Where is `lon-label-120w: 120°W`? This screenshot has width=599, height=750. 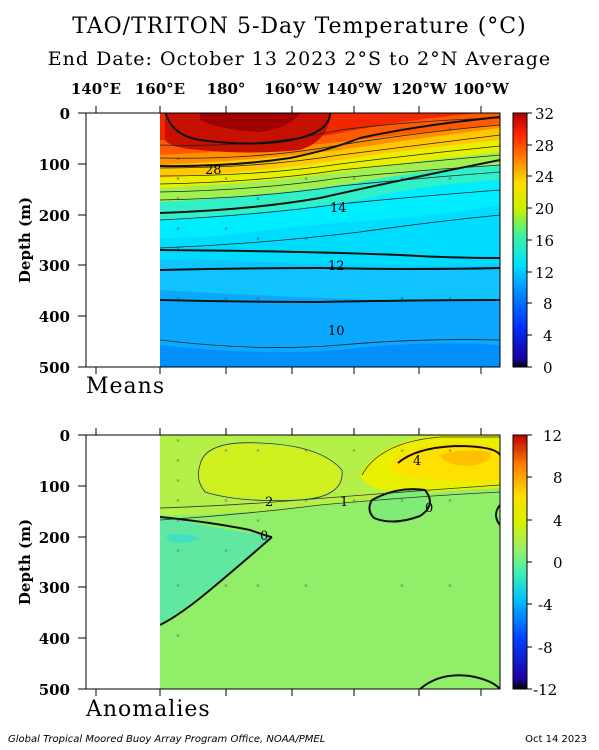
lon-label-120w: 120°W is located at coordinates (419, 89).